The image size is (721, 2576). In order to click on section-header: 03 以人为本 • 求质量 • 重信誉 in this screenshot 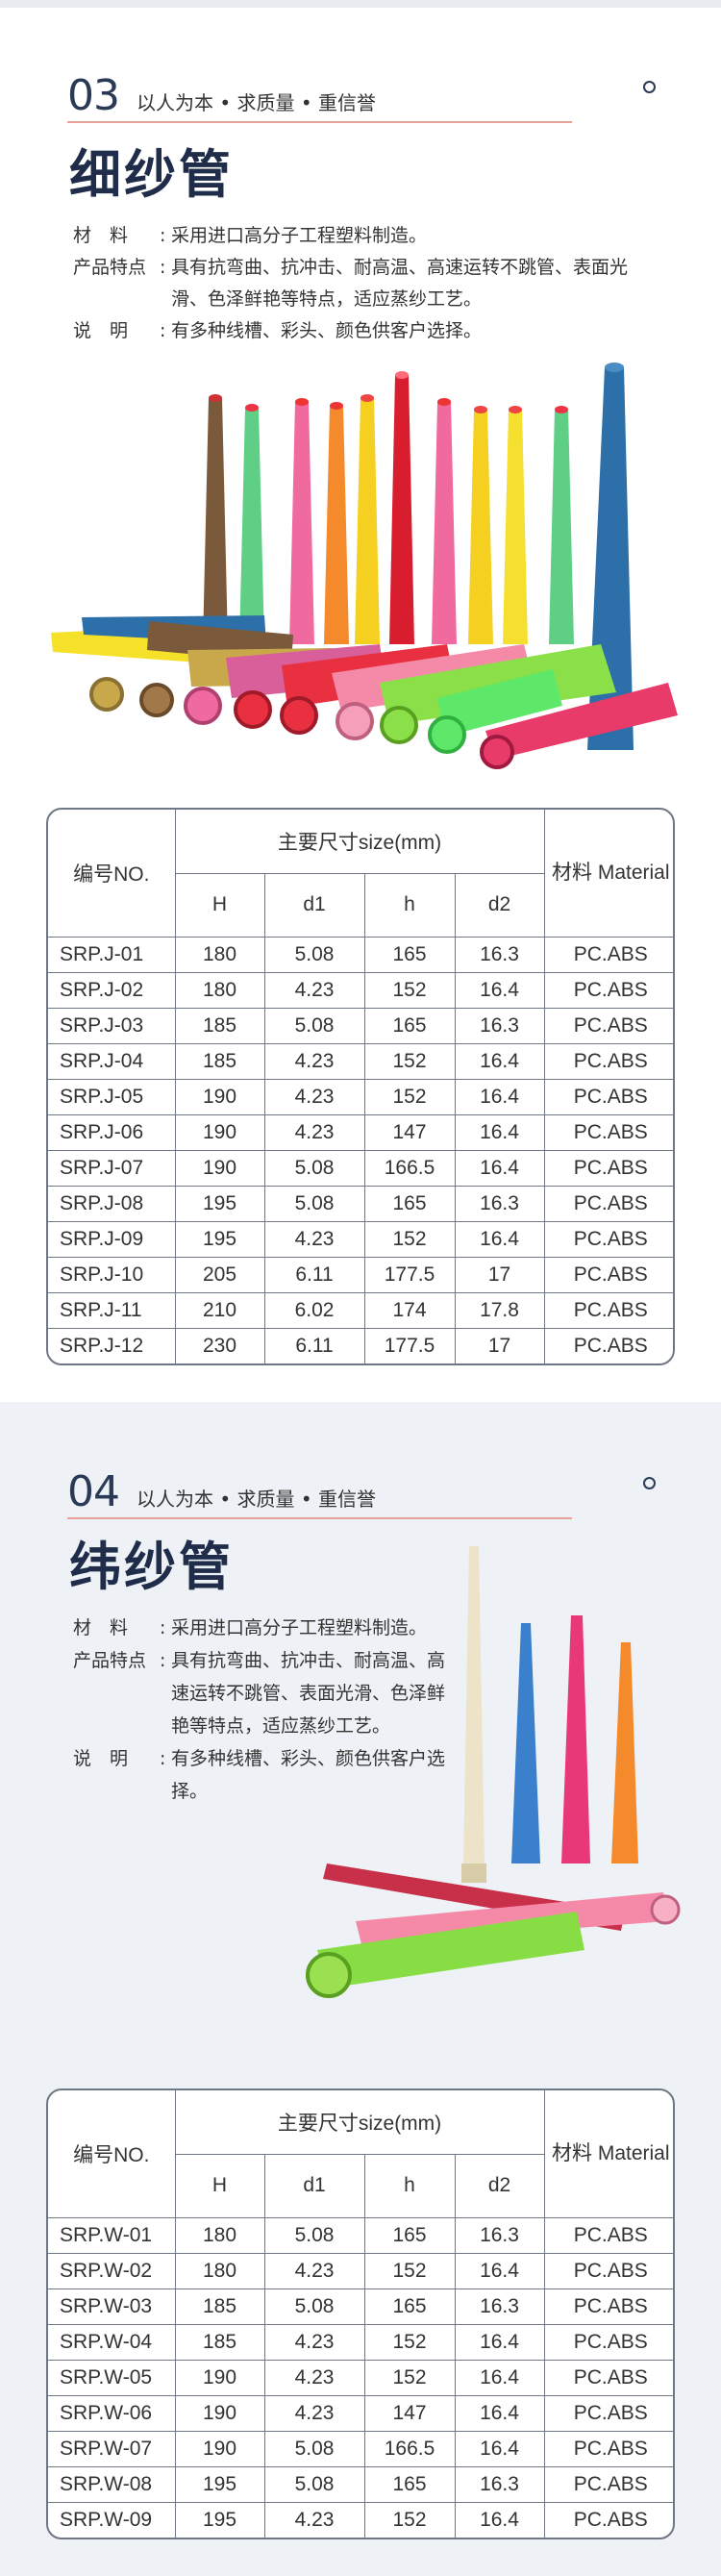, I will do `click(319, 97)`.